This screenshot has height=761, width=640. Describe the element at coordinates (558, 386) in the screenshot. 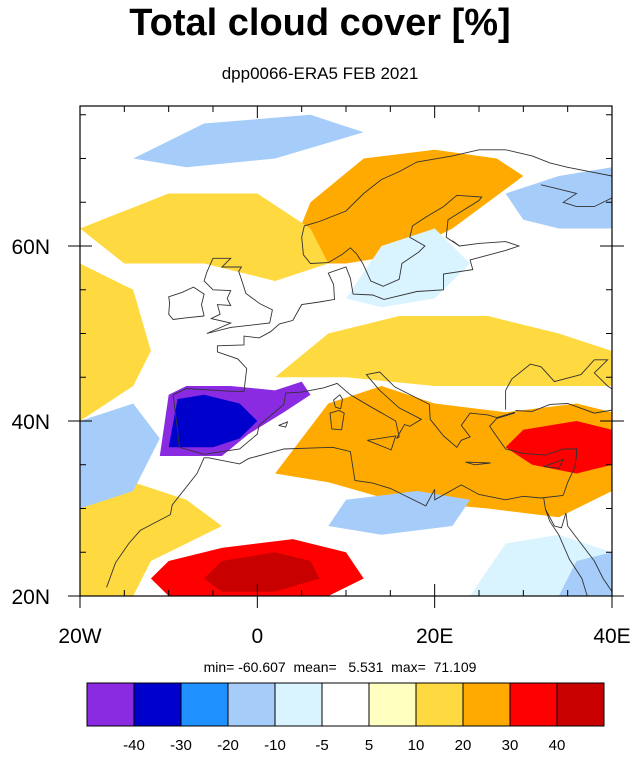

I see `coastline-black-sea` at that location.